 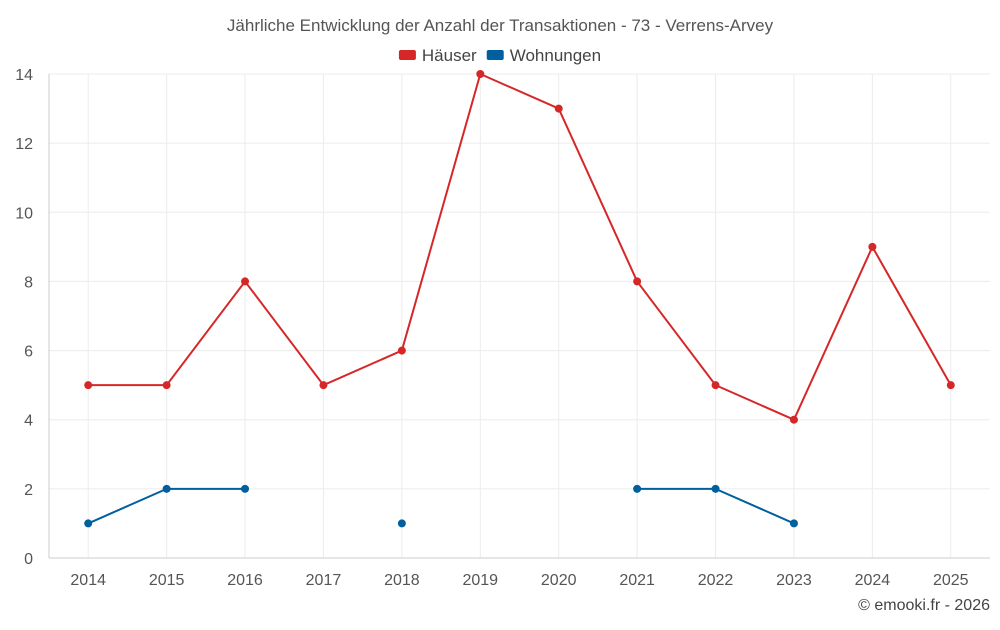 What do you see at coordinates (637, 580) in the screenshot?
I see `x-tick-label: 2021` at bounding box center [637, 580].